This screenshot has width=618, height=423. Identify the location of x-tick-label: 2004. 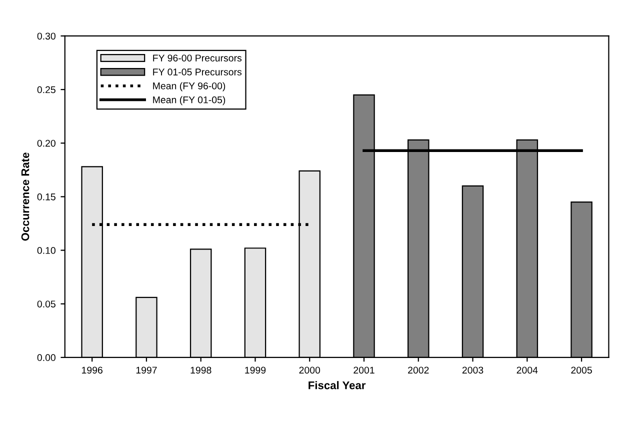
(527, 370).